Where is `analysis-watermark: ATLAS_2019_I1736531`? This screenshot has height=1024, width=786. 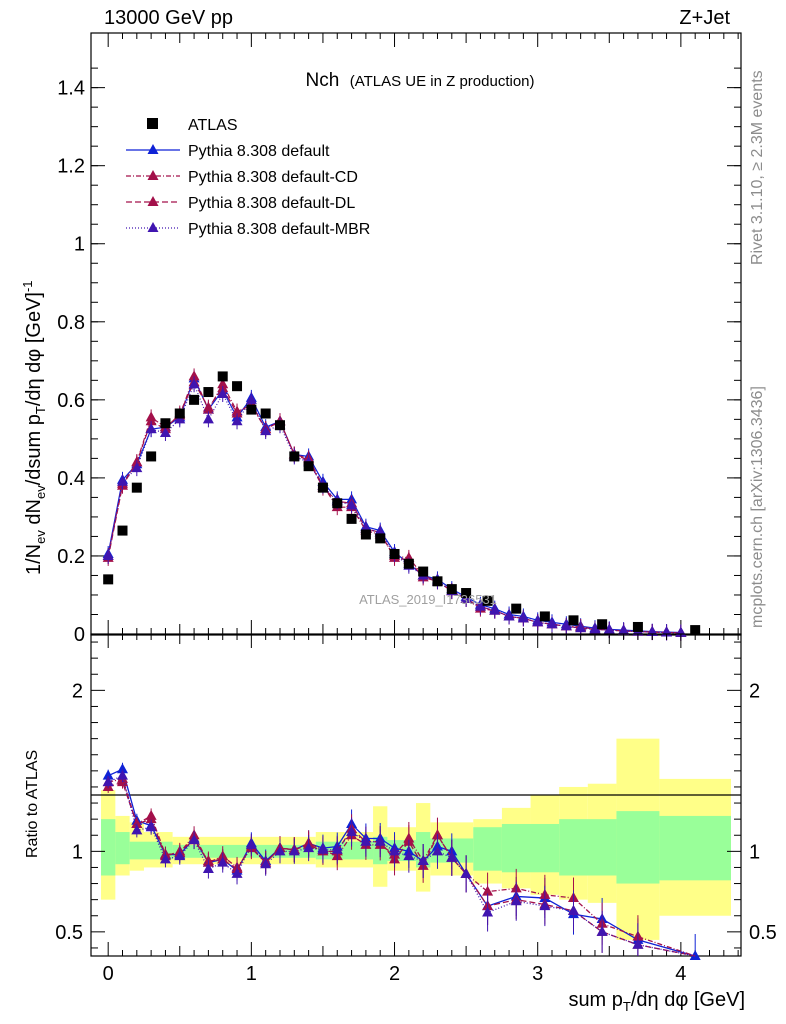 analysis-watermark: ATLAS_2019_I1736531 is located at coordinates (428, 599).